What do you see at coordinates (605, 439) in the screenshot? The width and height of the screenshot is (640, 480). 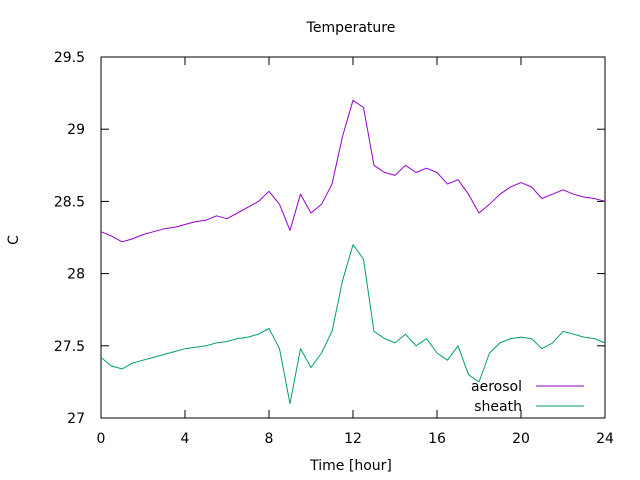 I see `x-tick-label: 24` at bounding box center [605, 439].